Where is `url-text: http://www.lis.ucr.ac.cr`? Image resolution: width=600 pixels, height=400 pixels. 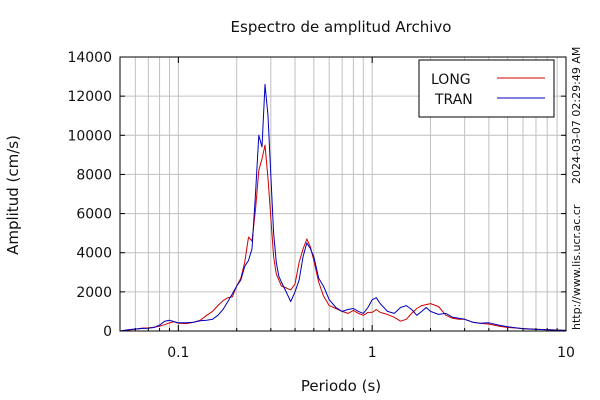
url-text: http://www.lis.ucr.ac.cr is located at coordinates (576, 267).